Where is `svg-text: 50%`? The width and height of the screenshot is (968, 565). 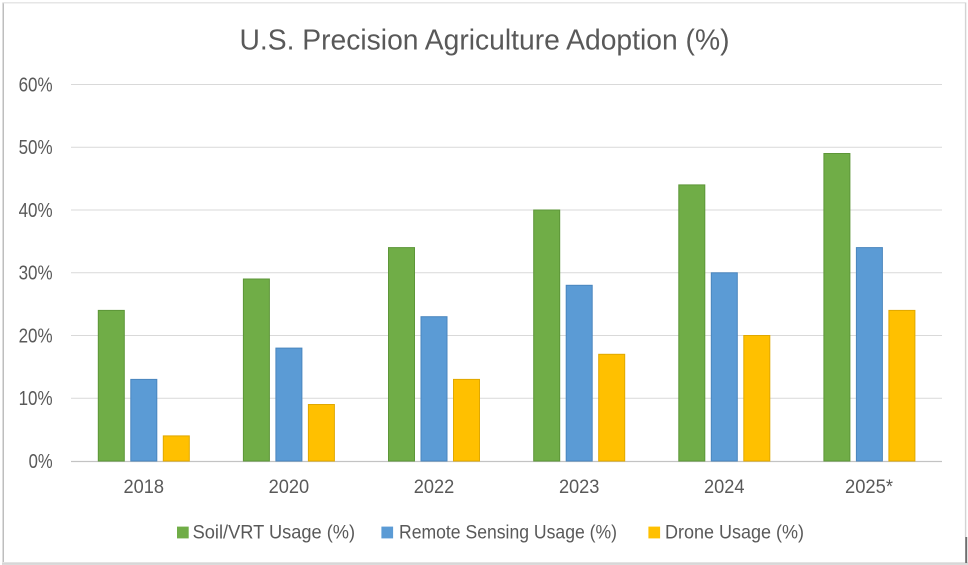 svg-text: 50% is located at coordinates (36, 148).